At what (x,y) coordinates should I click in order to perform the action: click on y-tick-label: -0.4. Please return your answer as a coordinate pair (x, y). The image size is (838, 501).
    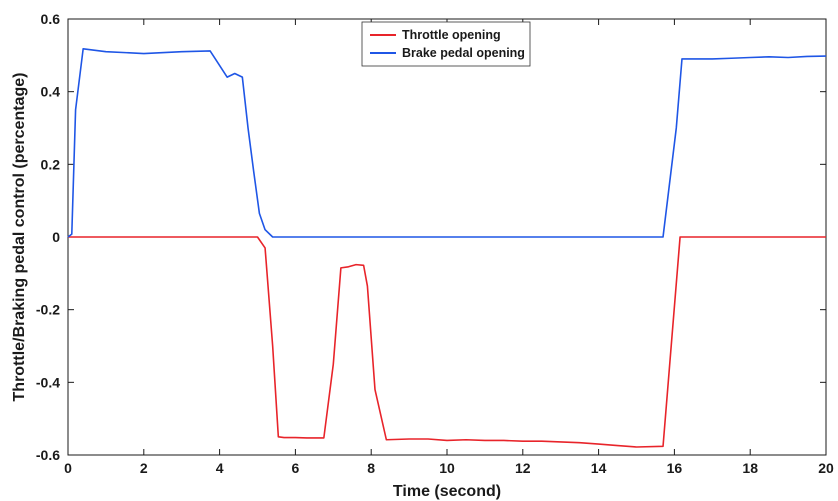
    Looking at the image, I should click on (48, 382).